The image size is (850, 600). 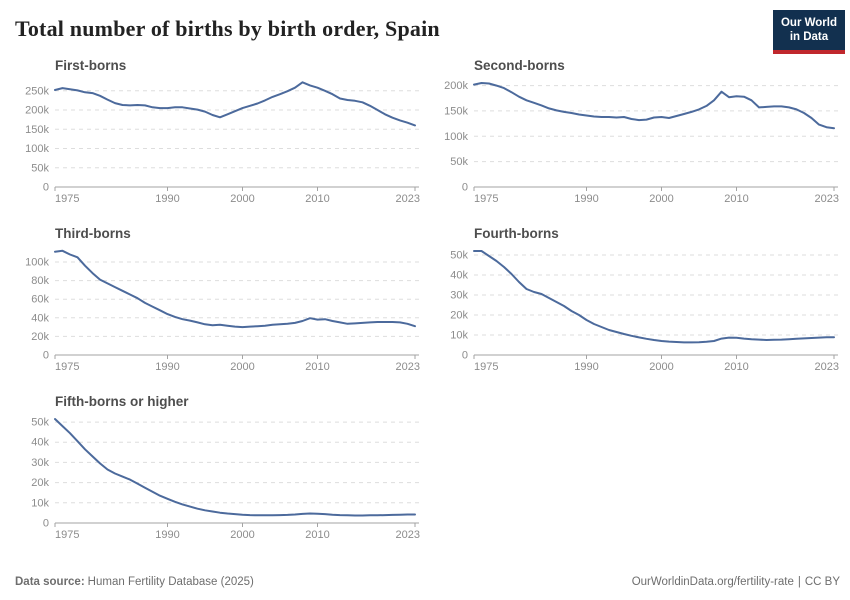 What do you see at coordinates (822, 582) in the screenshot?
I see `license-label: CC BY` at bounding box center [822, 582].